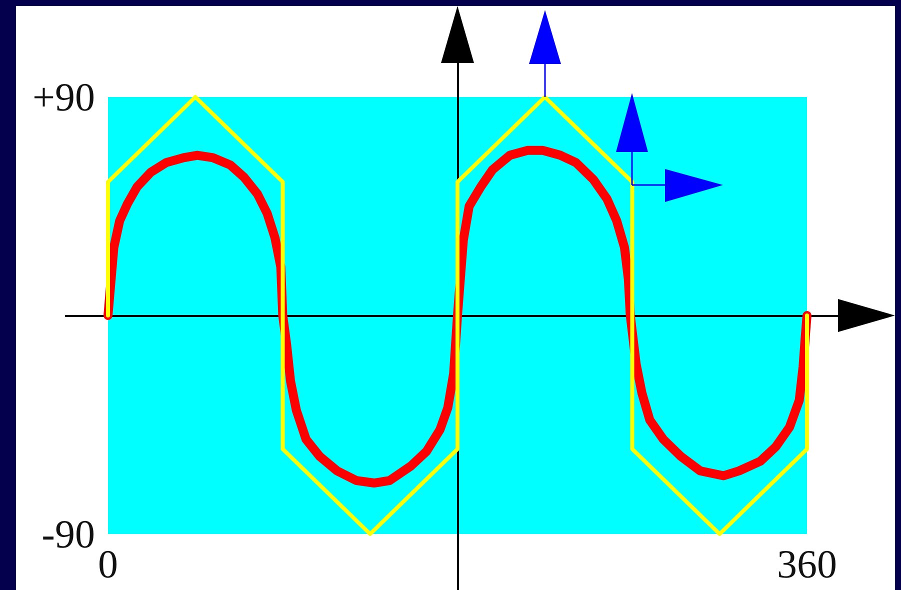  What do you see at coordinates (108, 564) in the screenshot?
I see `x-tick-label: 0` at bounding box center [108, 564].